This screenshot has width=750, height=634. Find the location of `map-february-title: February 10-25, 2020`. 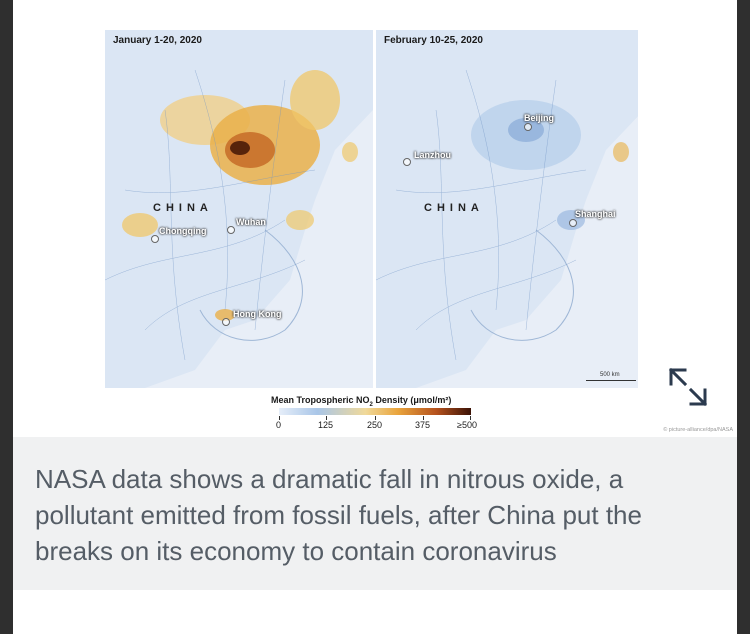

map-february-title: February 10-25, 2020 is located at coordinates (433, 40).